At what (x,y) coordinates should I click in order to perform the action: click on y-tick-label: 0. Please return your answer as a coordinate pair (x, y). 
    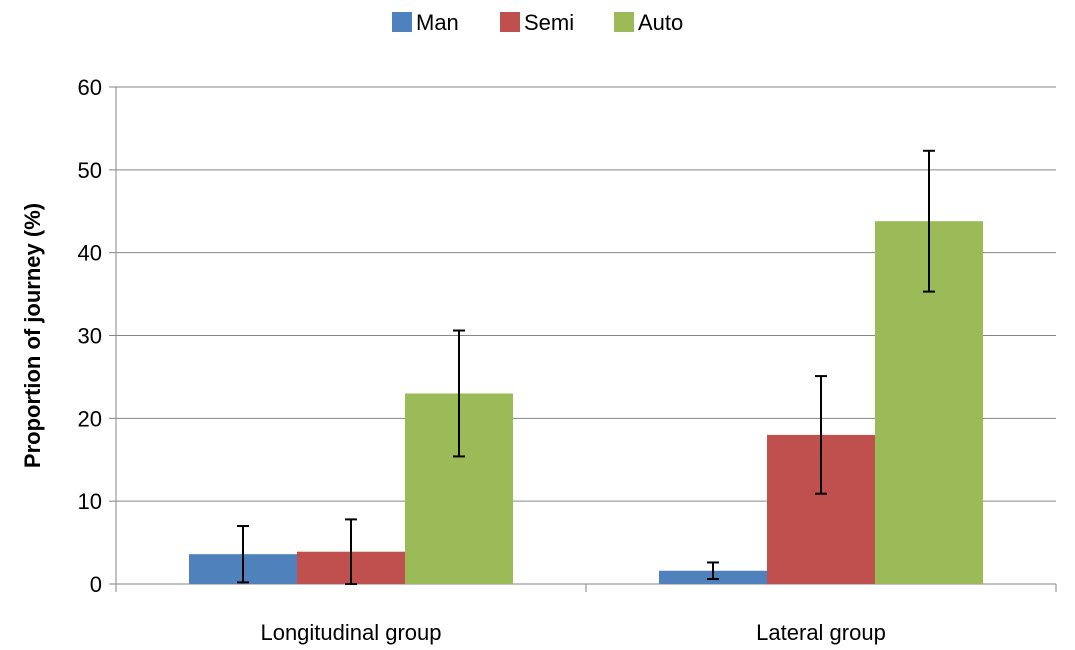
    Looking at the image, I should click on (96, 584).